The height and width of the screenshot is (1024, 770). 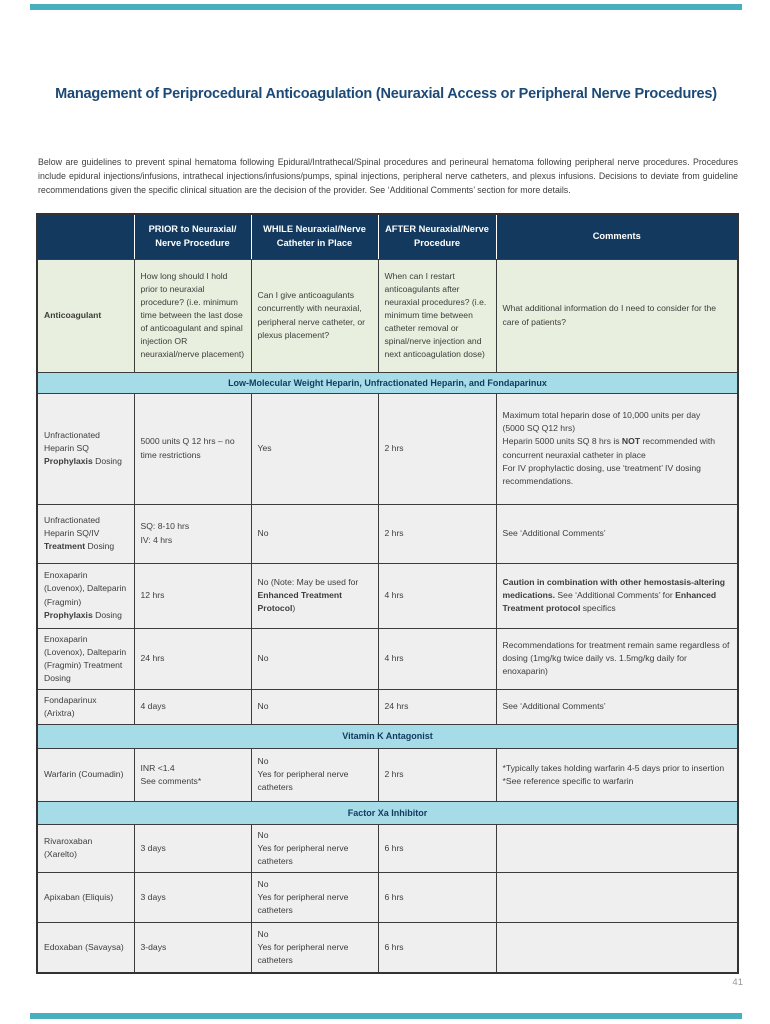 I want to click on header-blank, so click(x=86, y=237).